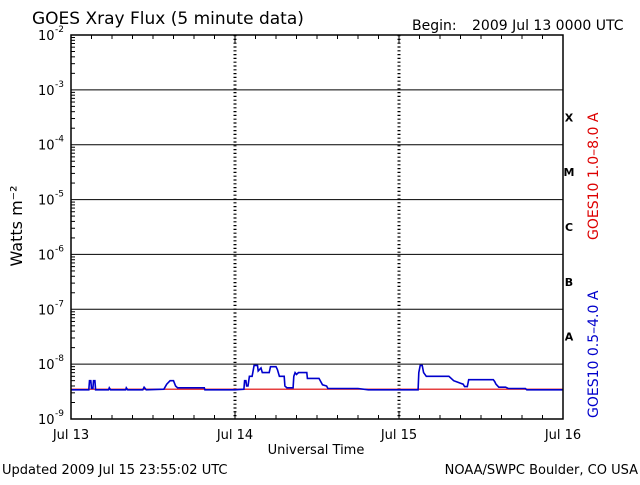 The height and width of the screenshot is (485, 640). What do you see at coordinates (316, 435) in the screenshot?
I see `x-tick-labels: Jul 13 Jul 14 Jul 15 Jul 16` at bounding box center [316, 435].